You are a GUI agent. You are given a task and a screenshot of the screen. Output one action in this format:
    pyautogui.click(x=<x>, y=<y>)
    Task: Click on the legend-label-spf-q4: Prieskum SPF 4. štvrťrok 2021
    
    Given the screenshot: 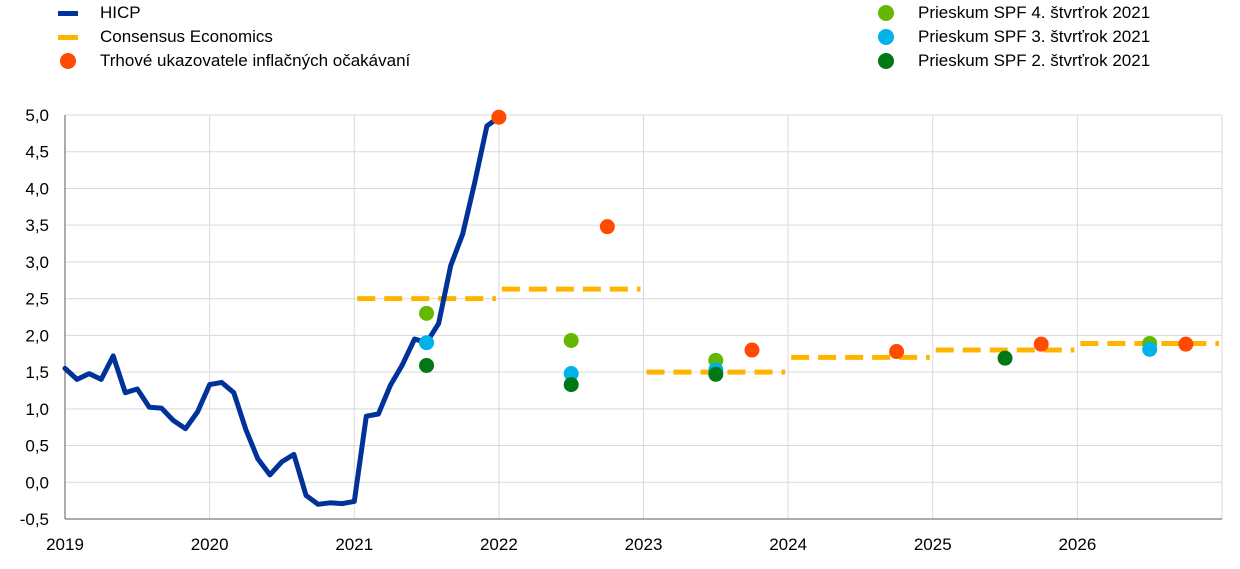 What is the action you would take?
    pyautogui.click(x=1034, y=12)
    